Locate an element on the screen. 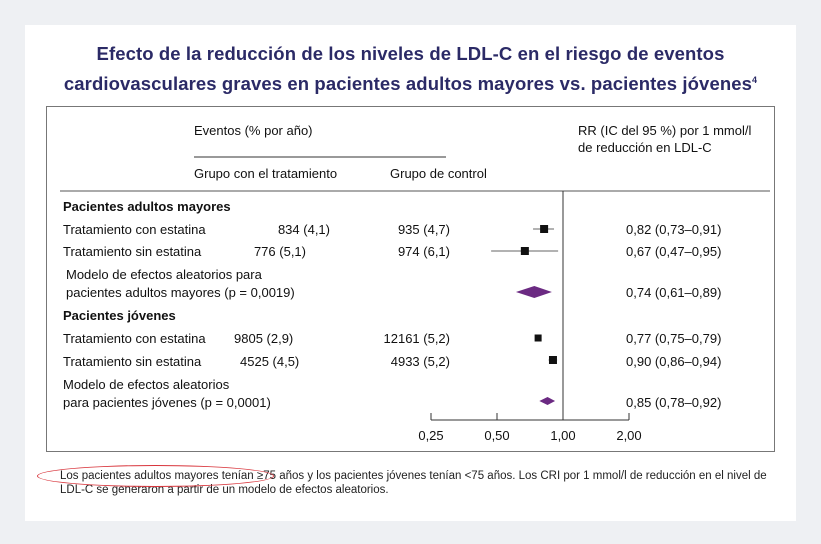 The image size is (821, 544). x-tick-label: 0,25 is located at coordinates (430, 435).